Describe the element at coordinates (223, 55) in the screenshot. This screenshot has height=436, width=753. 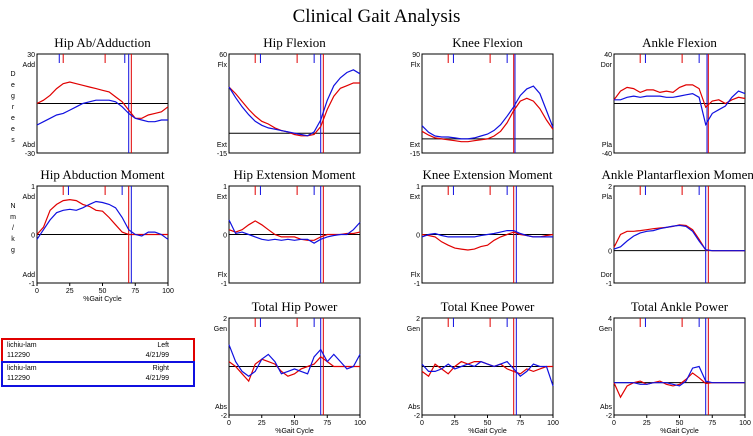
I see `ytick-top: 60` at that location.